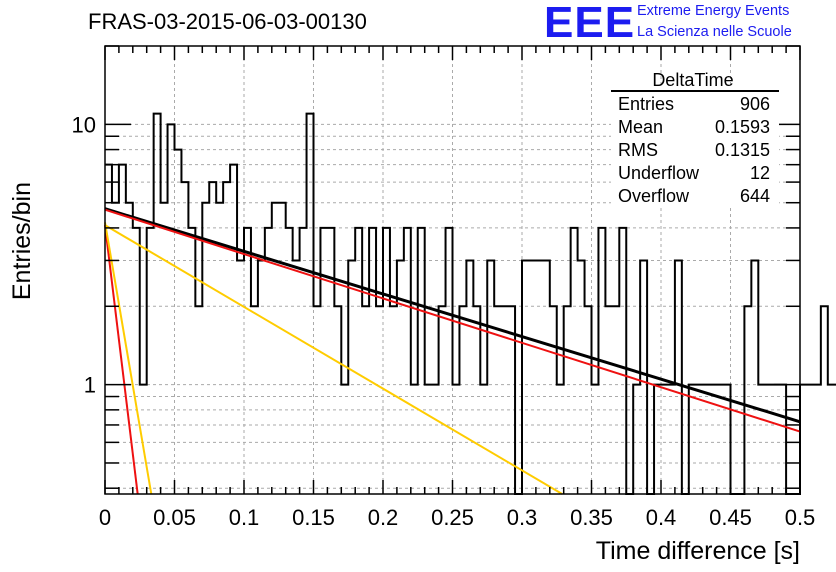  What do you see at coordinates (742, 127) in the screenshot?
I see `stats-value-mean: 0.1593` at bounding box center [742, 127].